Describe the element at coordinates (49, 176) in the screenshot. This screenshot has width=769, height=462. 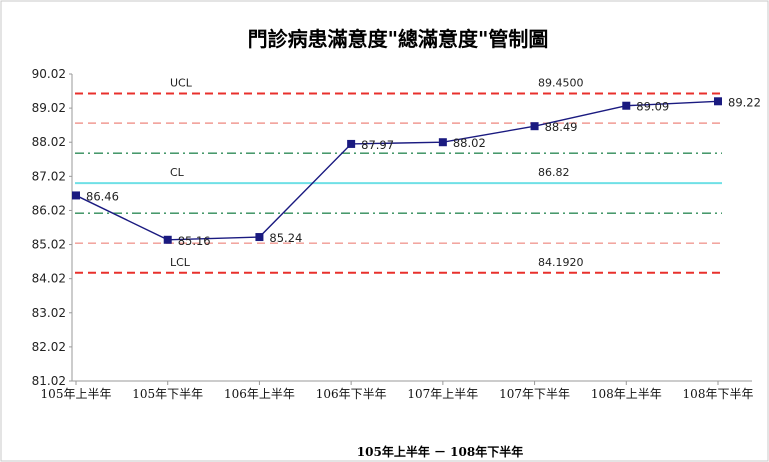
I see `y-tick-label: 87.02` at that location.